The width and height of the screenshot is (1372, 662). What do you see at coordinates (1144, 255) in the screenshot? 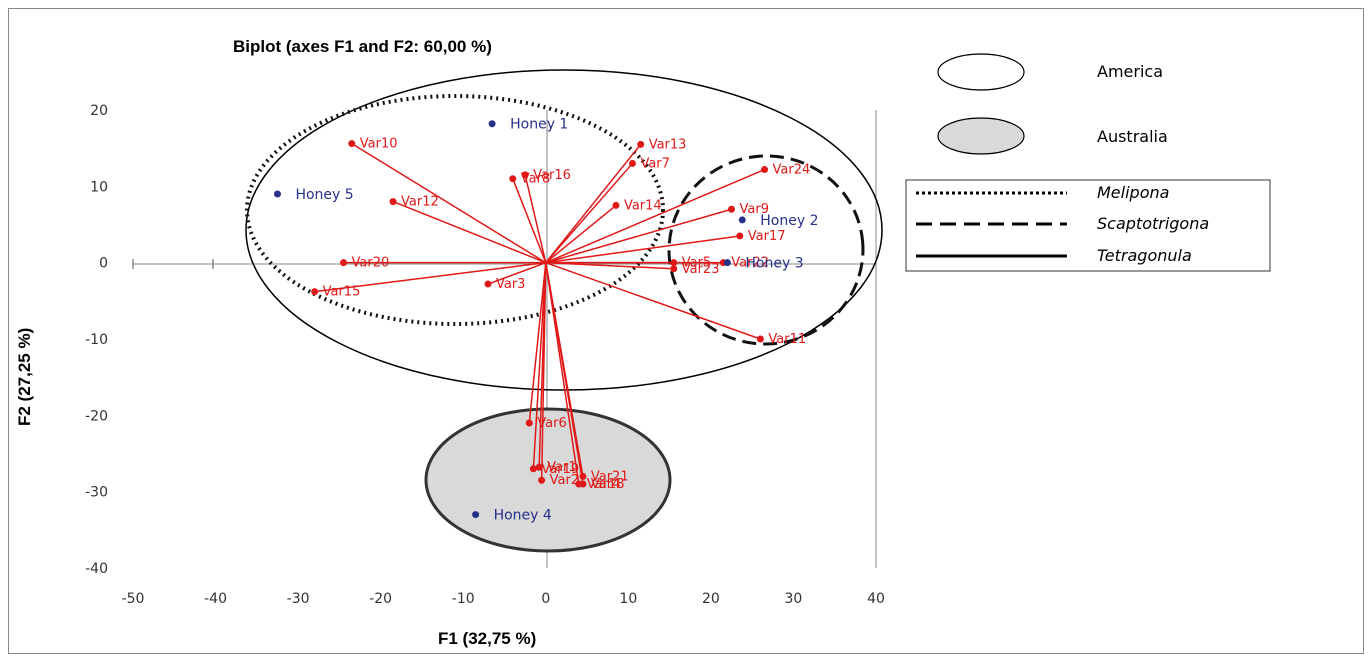
I see `legend-tetragonula-label: Tetragonula` at bounding box center [1144, 255].